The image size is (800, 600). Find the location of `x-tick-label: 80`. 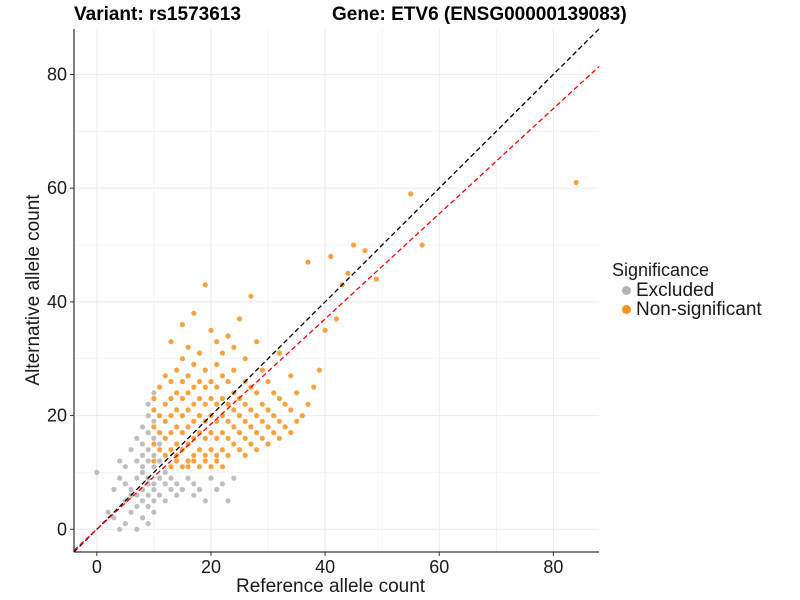

x-tick-label: 80 is located at coordinates (553, 567).